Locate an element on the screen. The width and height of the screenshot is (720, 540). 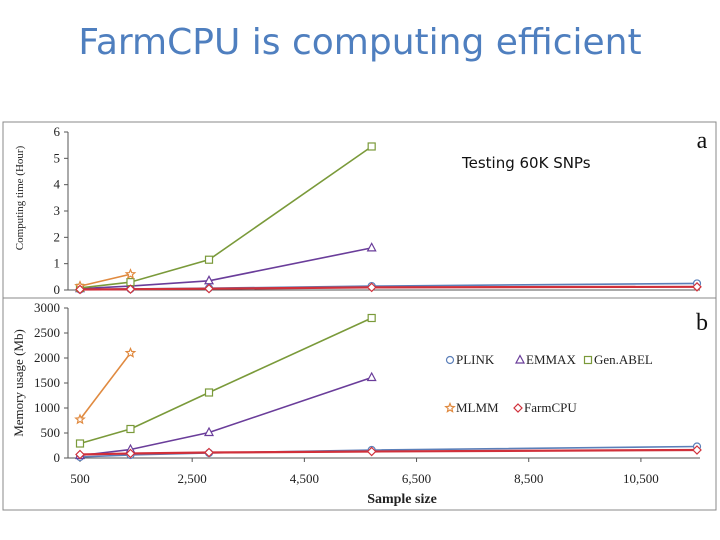
legend-marker-genabel is located at coordinates (588, 360).